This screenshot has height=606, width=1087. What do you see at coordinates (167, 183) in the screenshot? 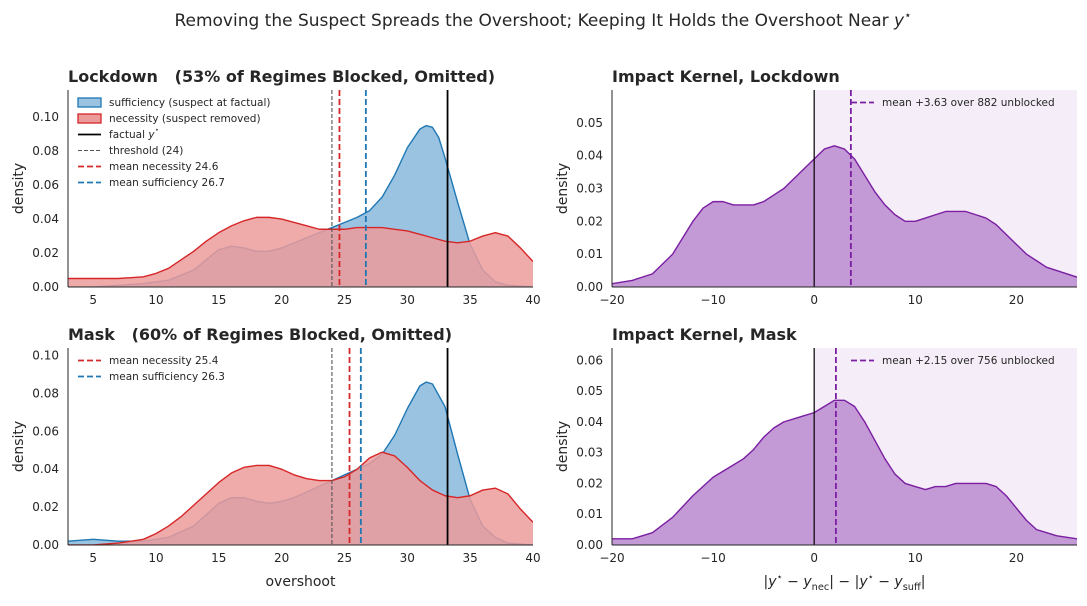
I see `legend-label: mean sufficiency 26.7` at bounding box center [167, 183].